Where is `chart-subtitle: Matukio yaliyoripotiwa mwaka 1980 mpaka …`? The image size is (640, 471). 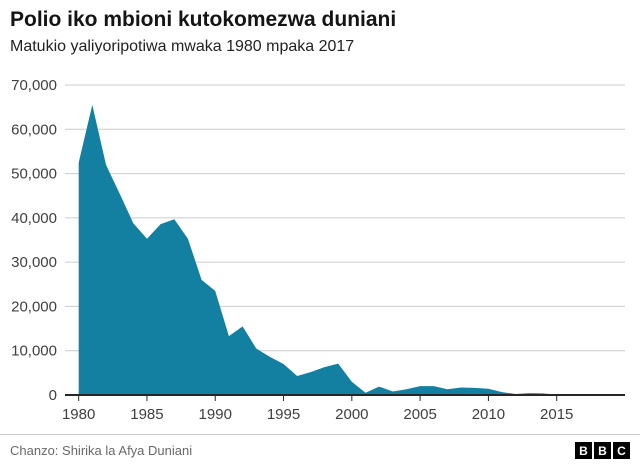 chart-subtitle: Matukio yaliyoripotiwa mwaka 1980 mpaka … is located at coordinates (182, 47).